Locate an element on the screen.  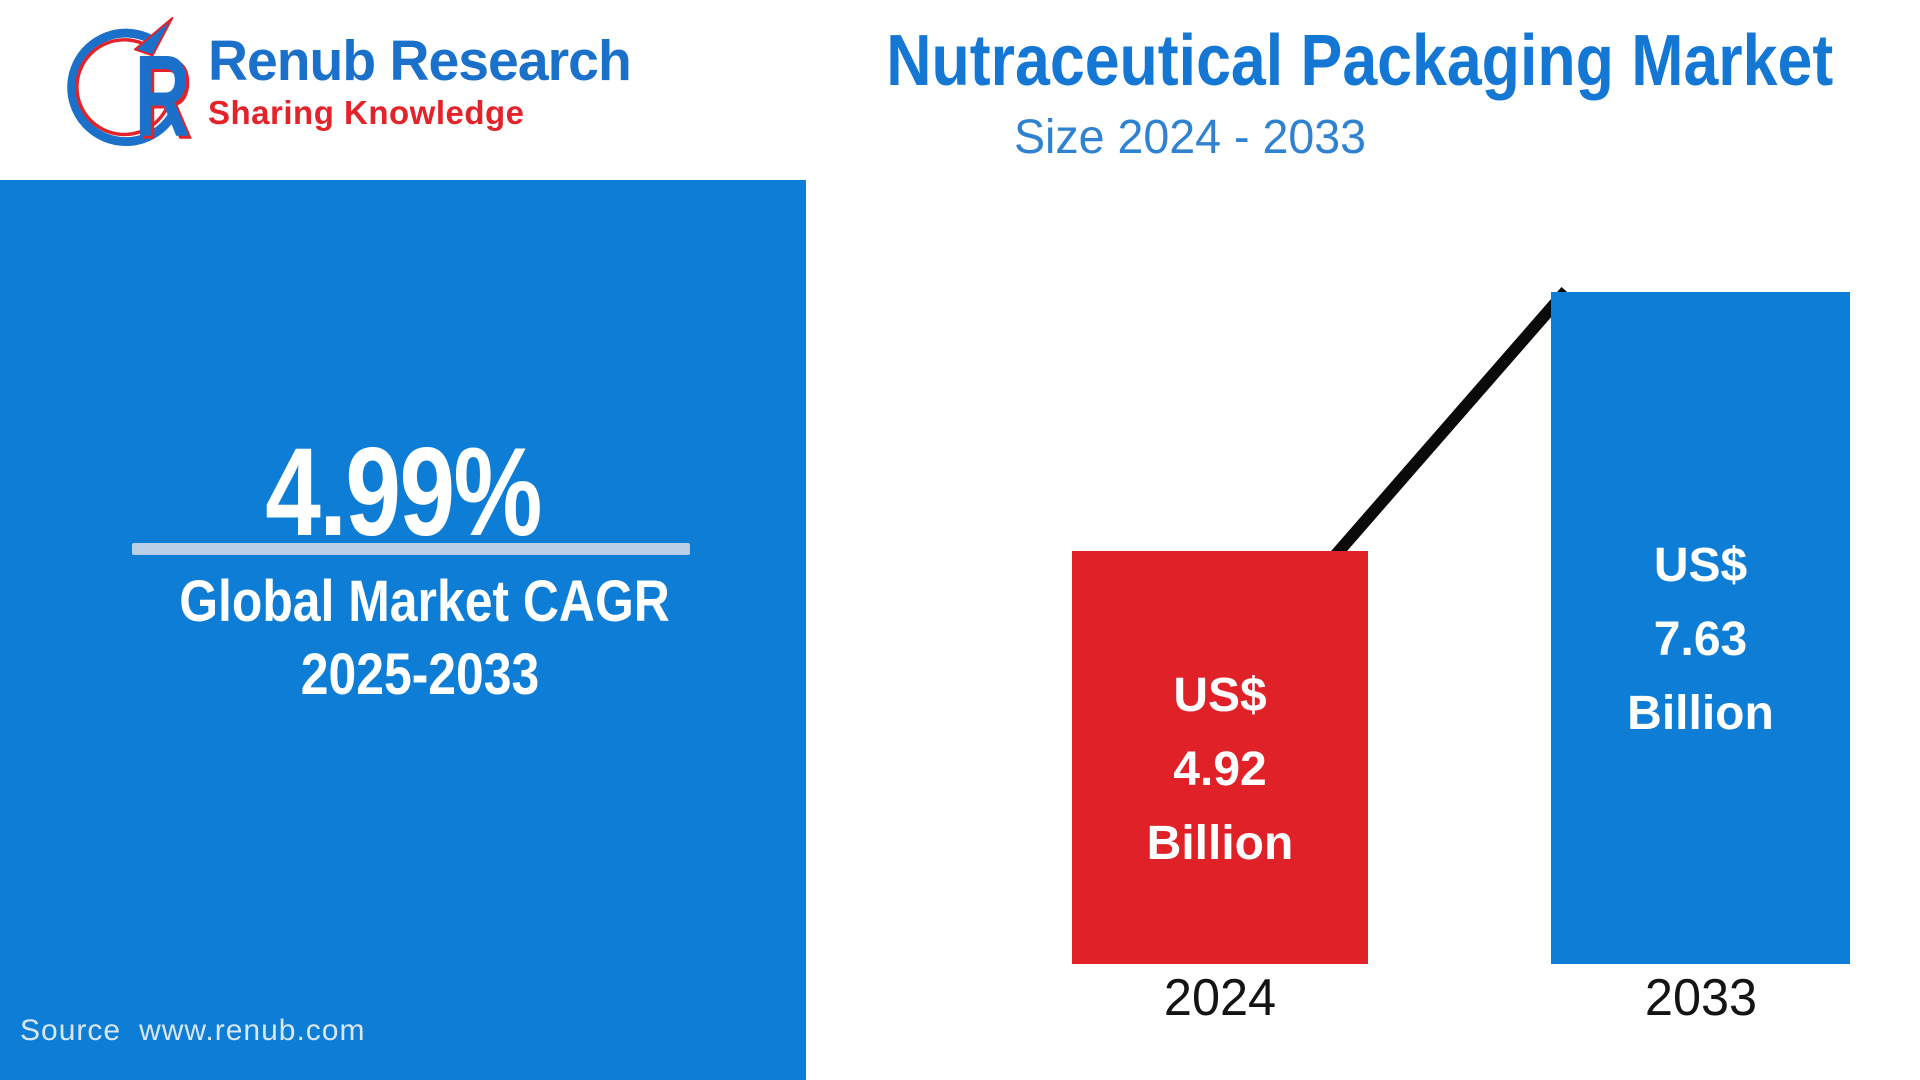
bar-2024-label-value: 4.92 is located at coordinates (1220, 769).